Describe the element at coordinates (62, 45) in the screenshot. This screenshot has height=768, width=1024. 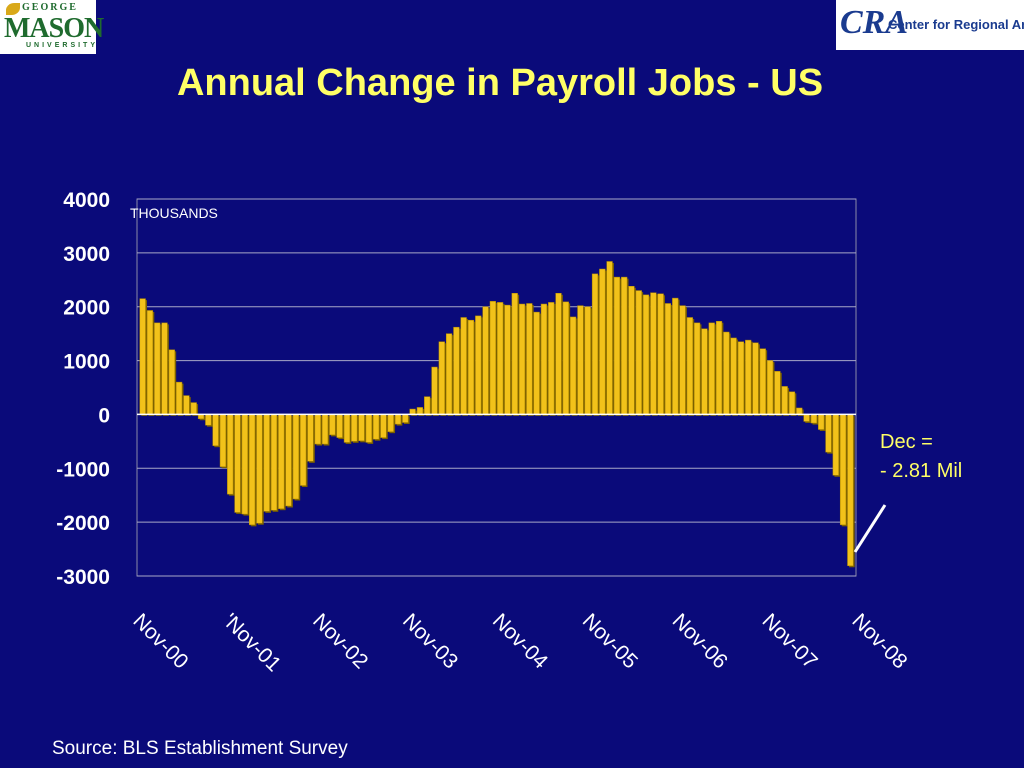
I see `logo-bottom-text: UNIVERSITY` at that location.